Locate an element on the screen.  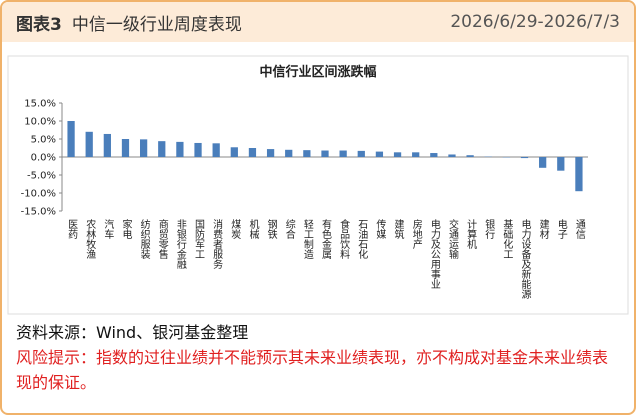
x-tick-label: 食品饮料 is located at coordinates (344, 239).